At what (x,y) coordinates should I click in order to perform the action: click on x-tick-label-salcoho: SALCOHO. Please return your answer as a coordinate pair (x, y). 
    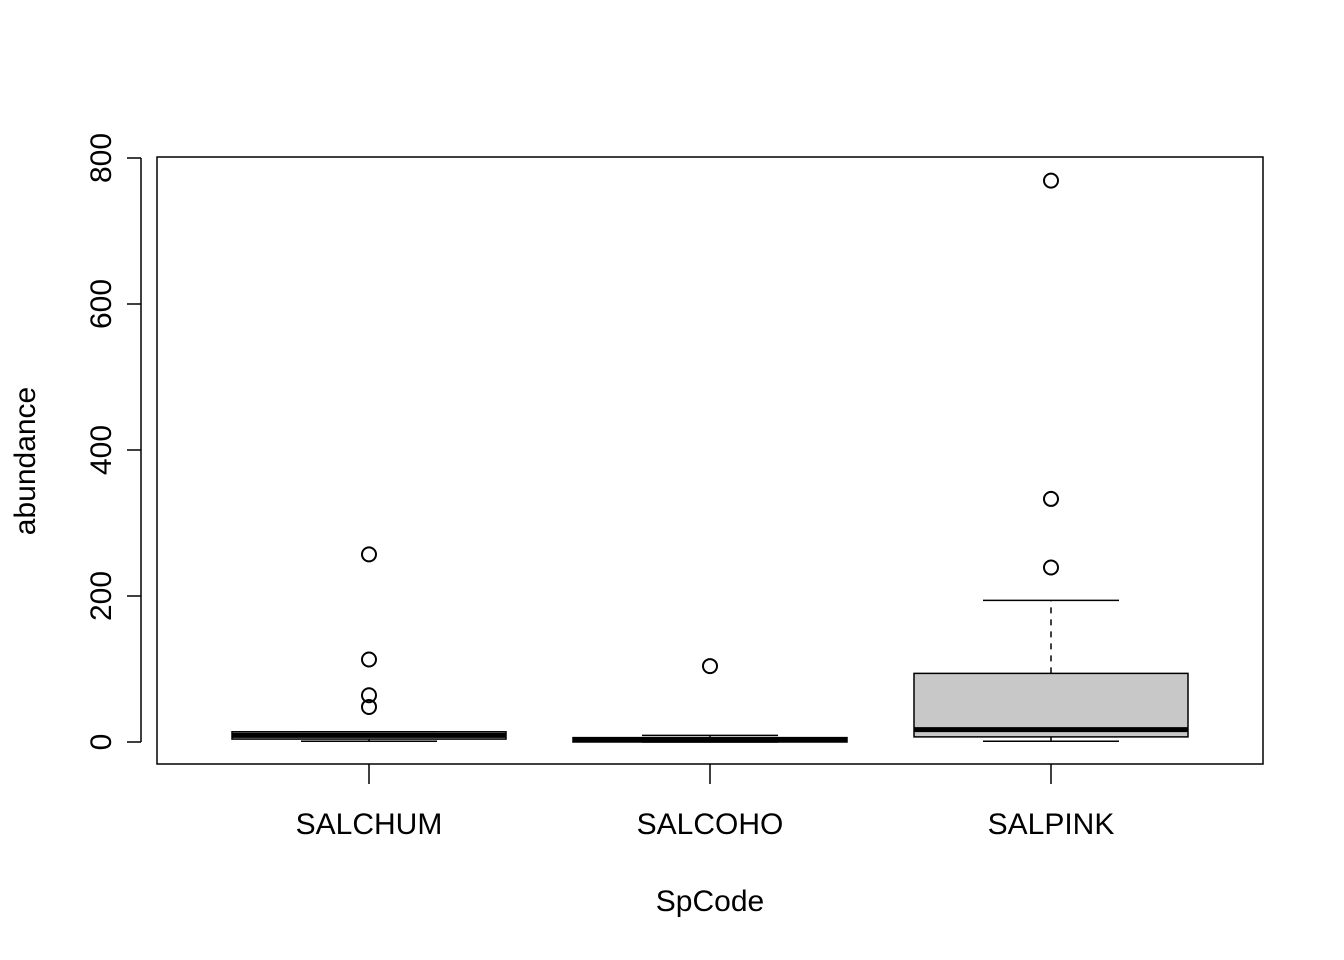
    Looking at the image, I should click on (710, 824).